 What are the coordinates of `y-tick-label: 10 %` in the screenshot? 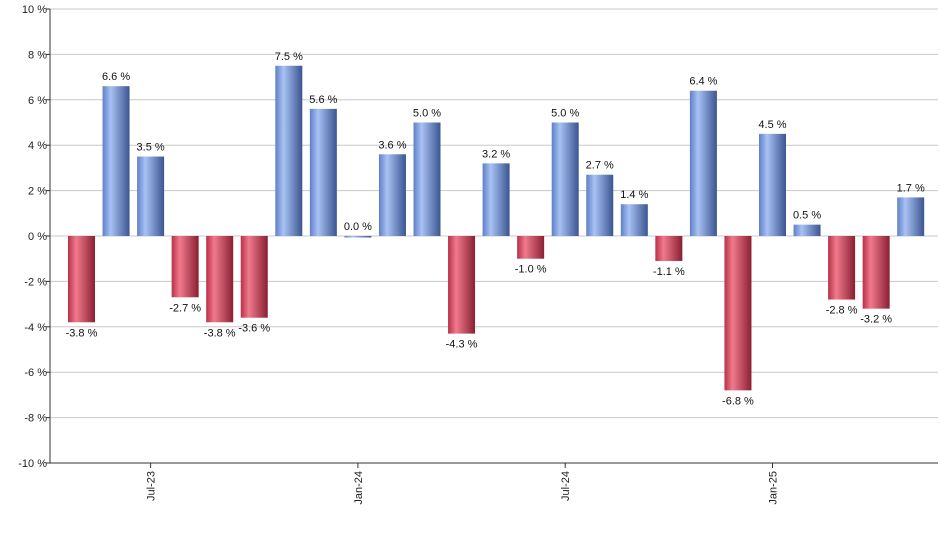 It's located at (34, 10).